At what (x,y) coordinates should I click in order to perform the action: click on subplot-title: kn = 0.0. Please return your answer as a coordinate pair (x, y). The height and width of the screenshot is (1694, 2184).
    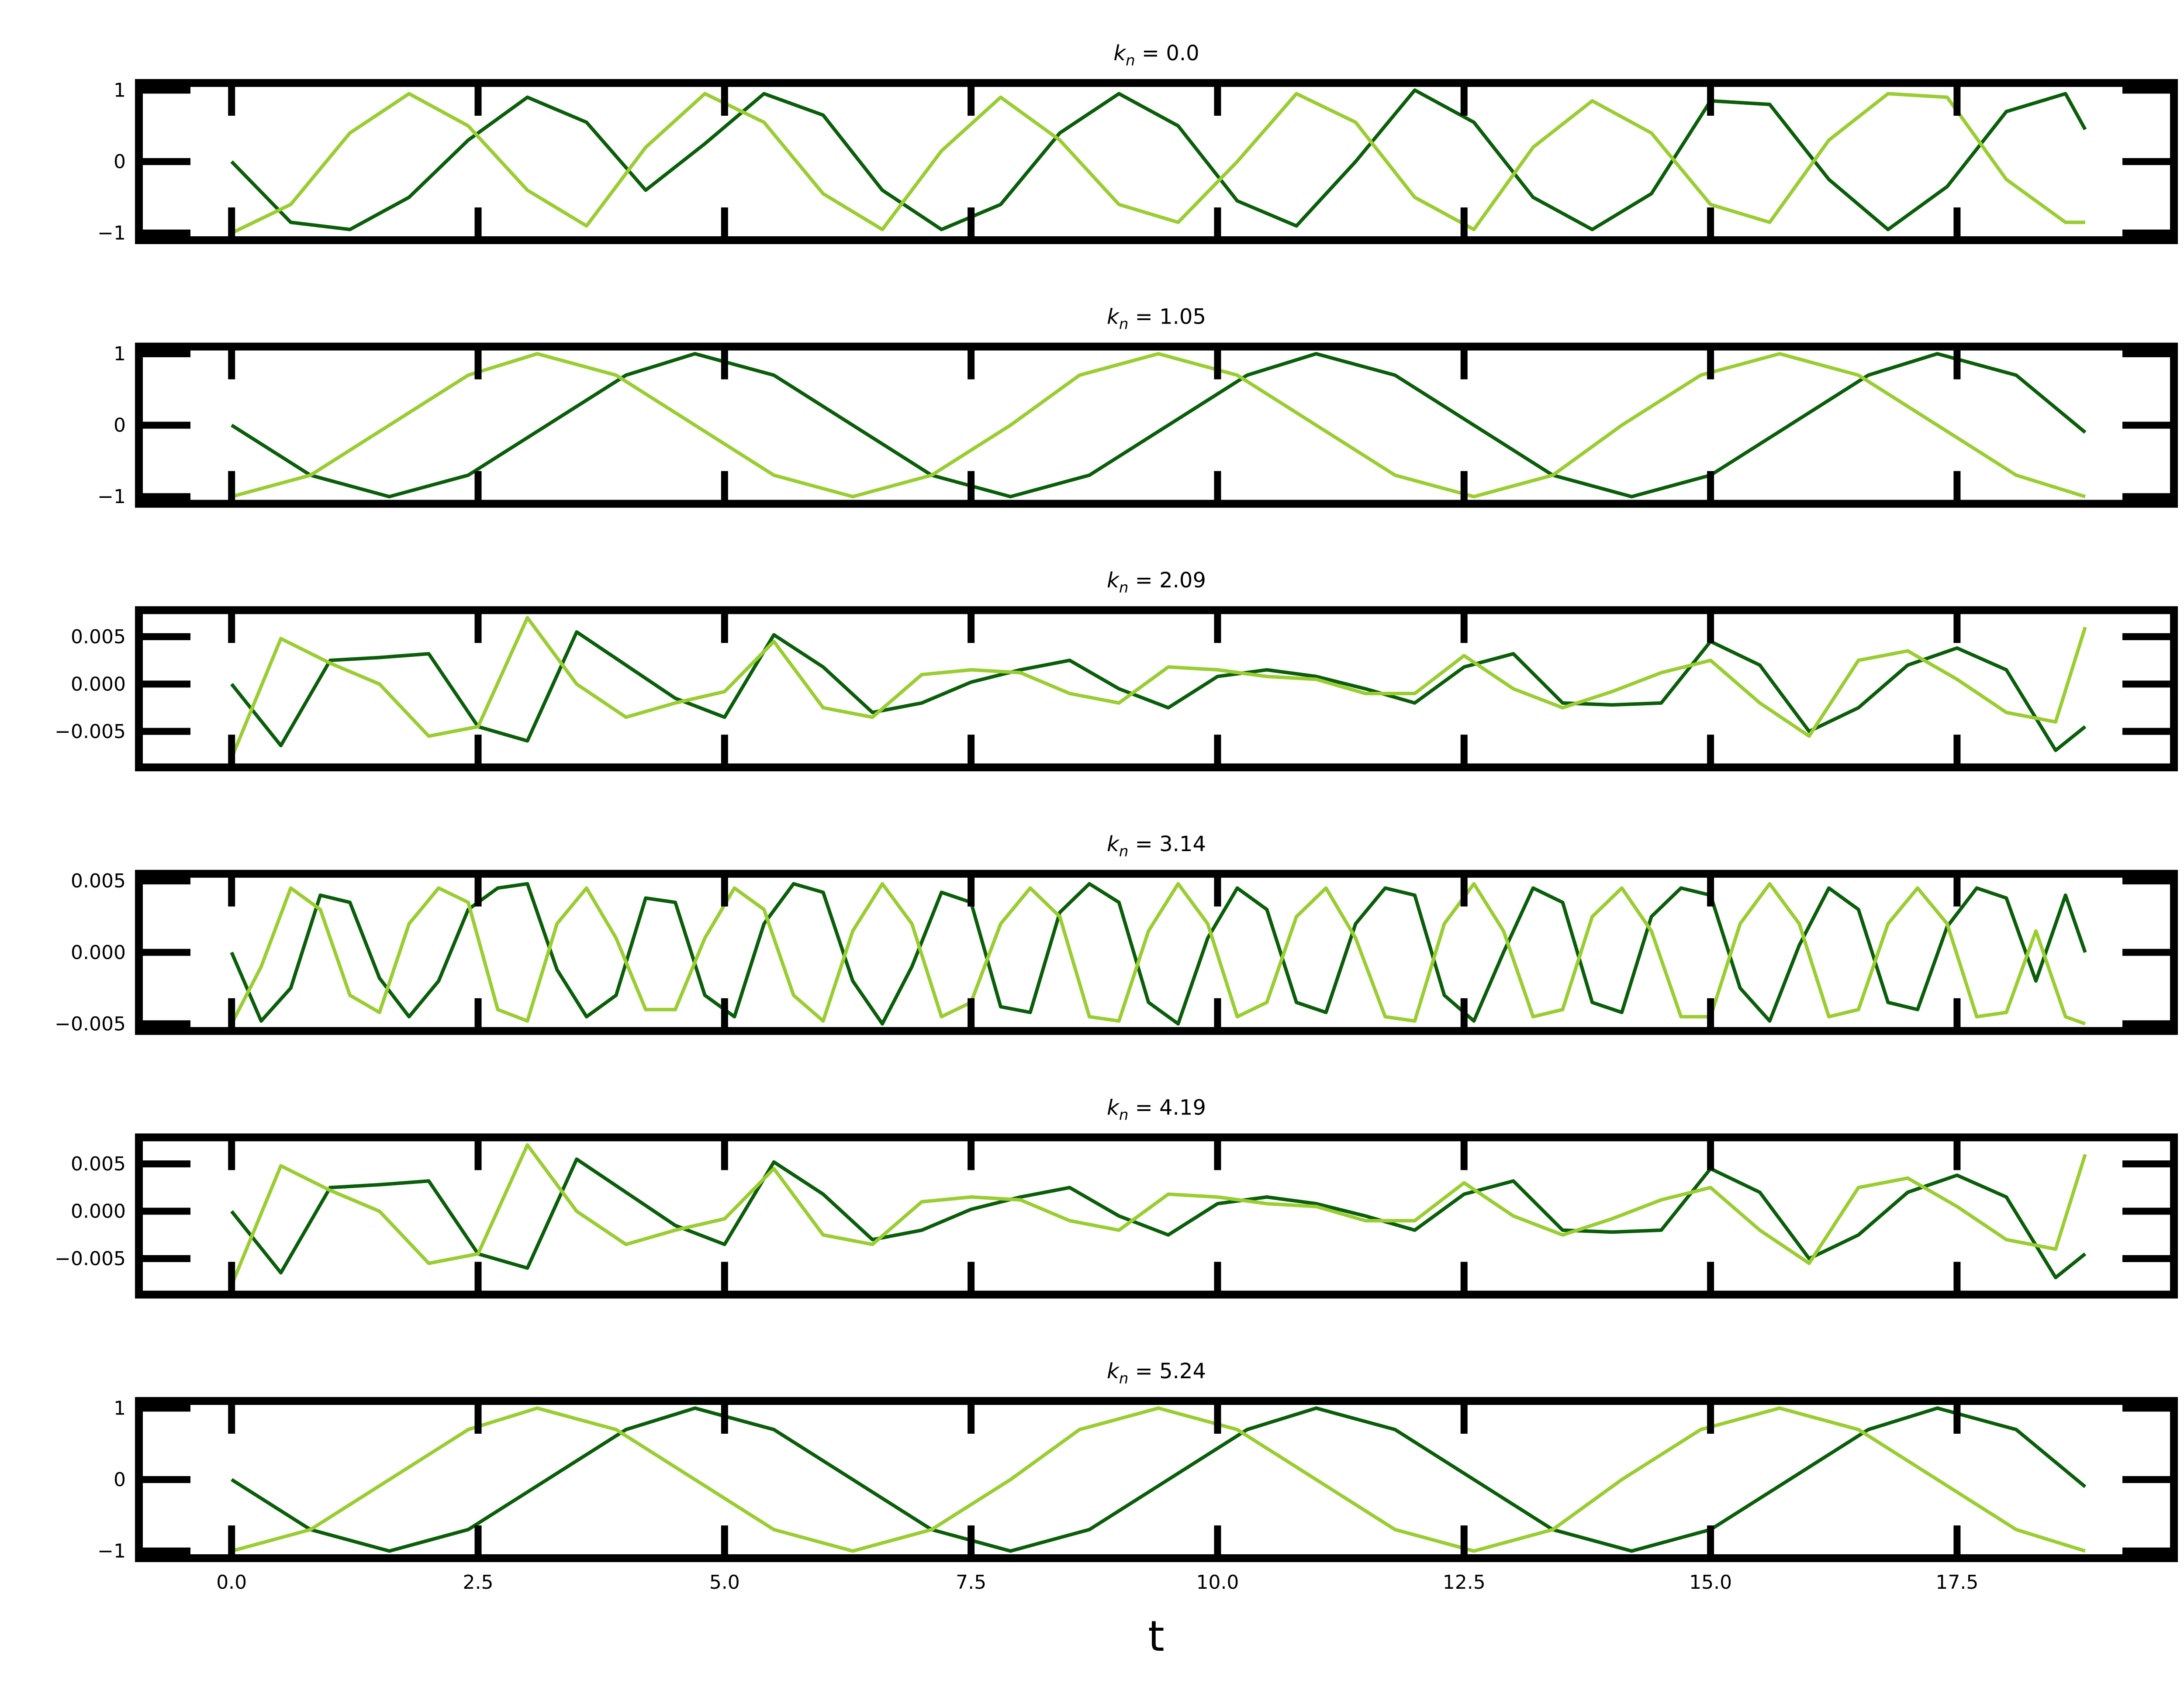
    Looking at the image, I should click on (1156, 55).